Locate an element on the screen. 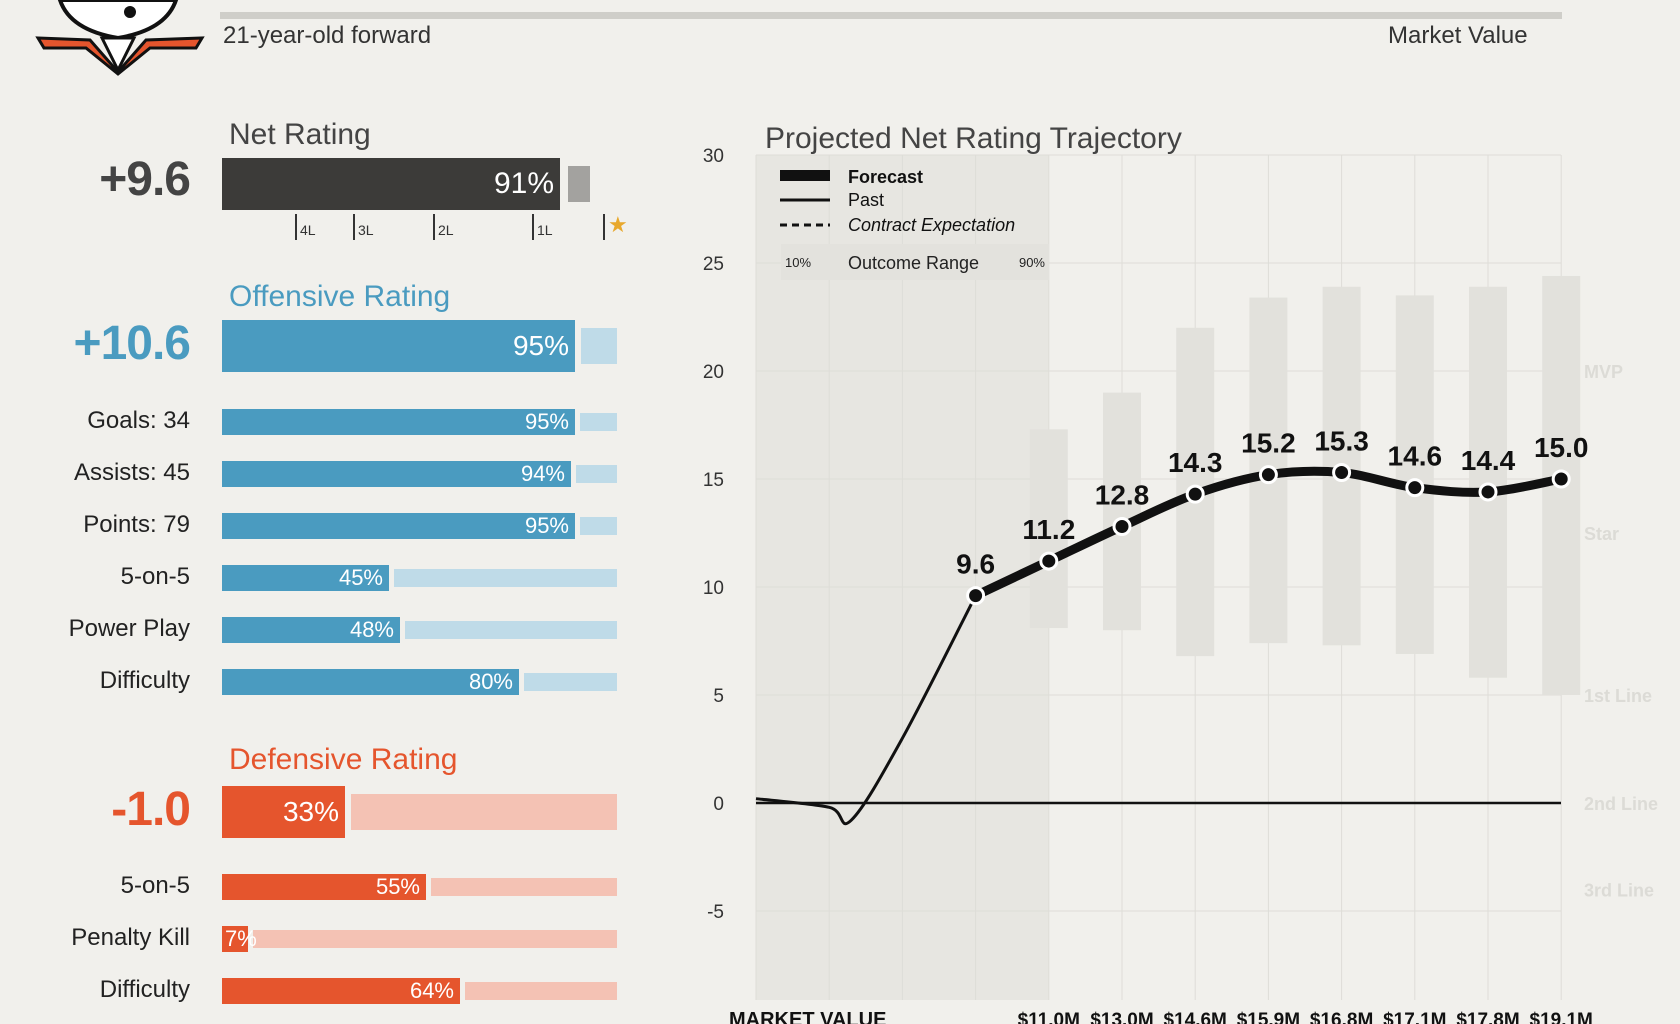  defense-row-bar: 64% is located at coordinates (419, 991).